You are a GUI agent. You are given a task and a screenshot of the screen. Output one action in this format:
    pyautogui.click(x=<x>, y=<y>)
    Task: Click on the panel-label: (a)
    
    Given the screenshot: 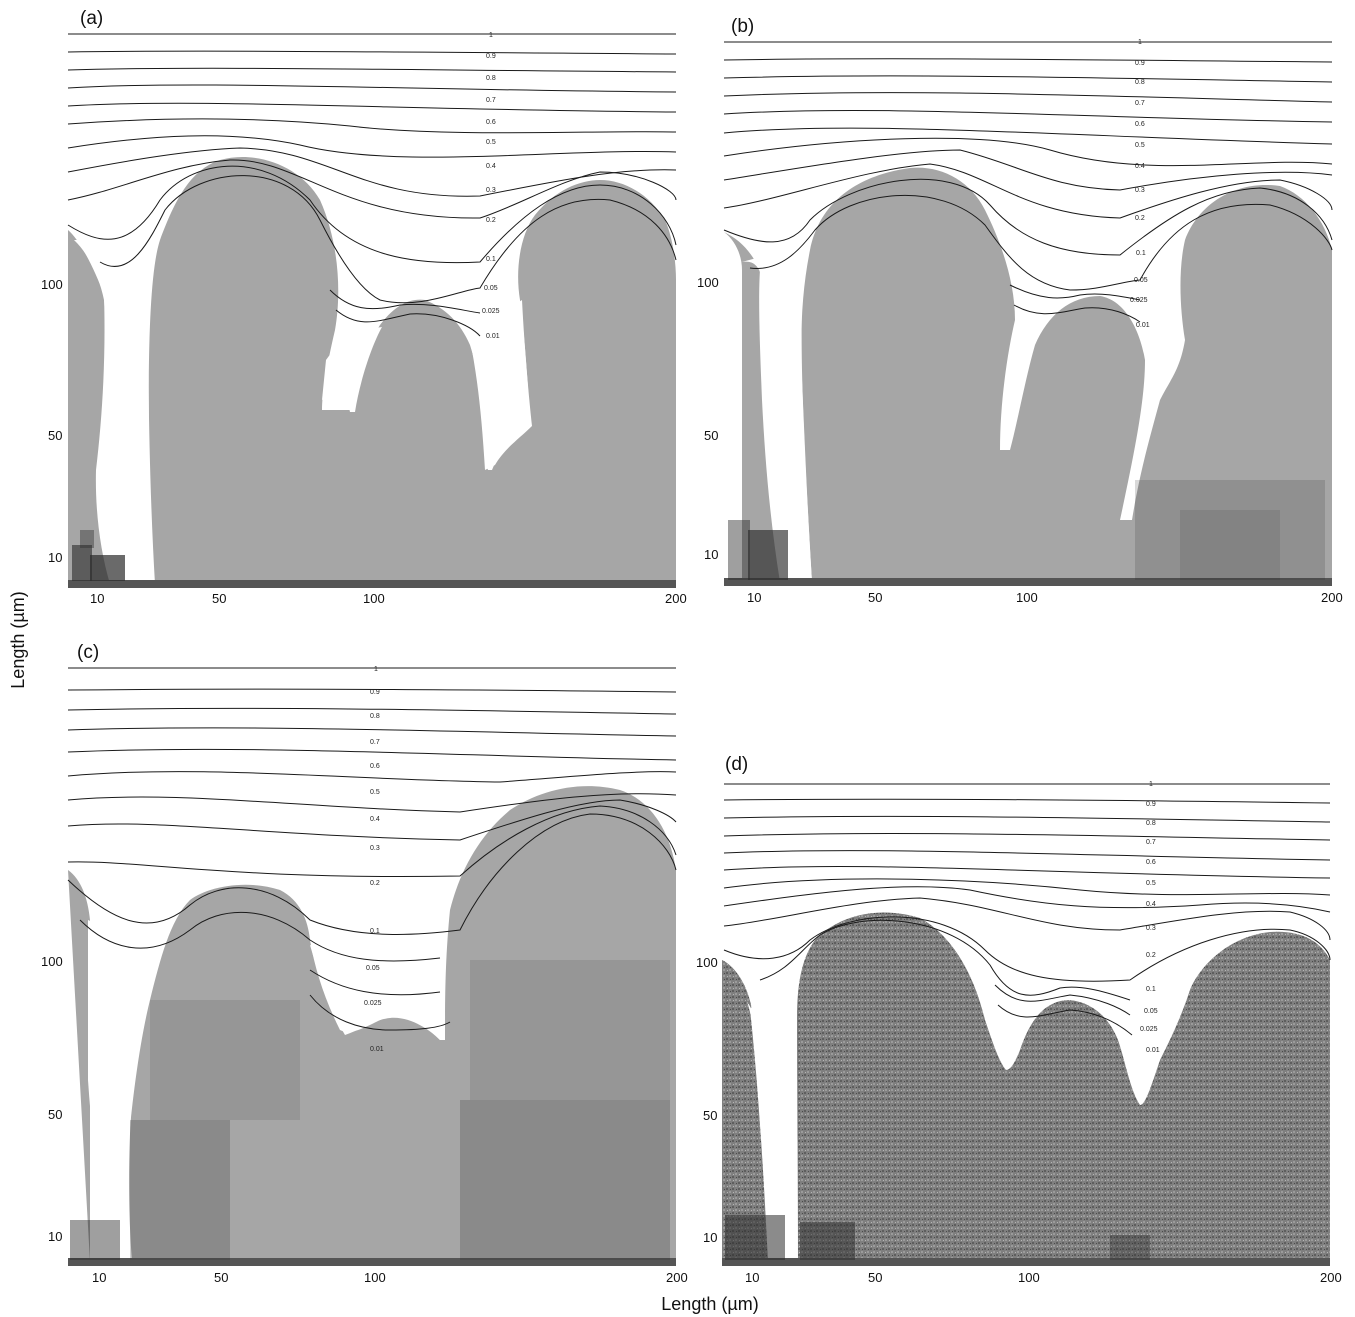 What is the action you would take?
    pyautogui.click(x=91, y=18)
    